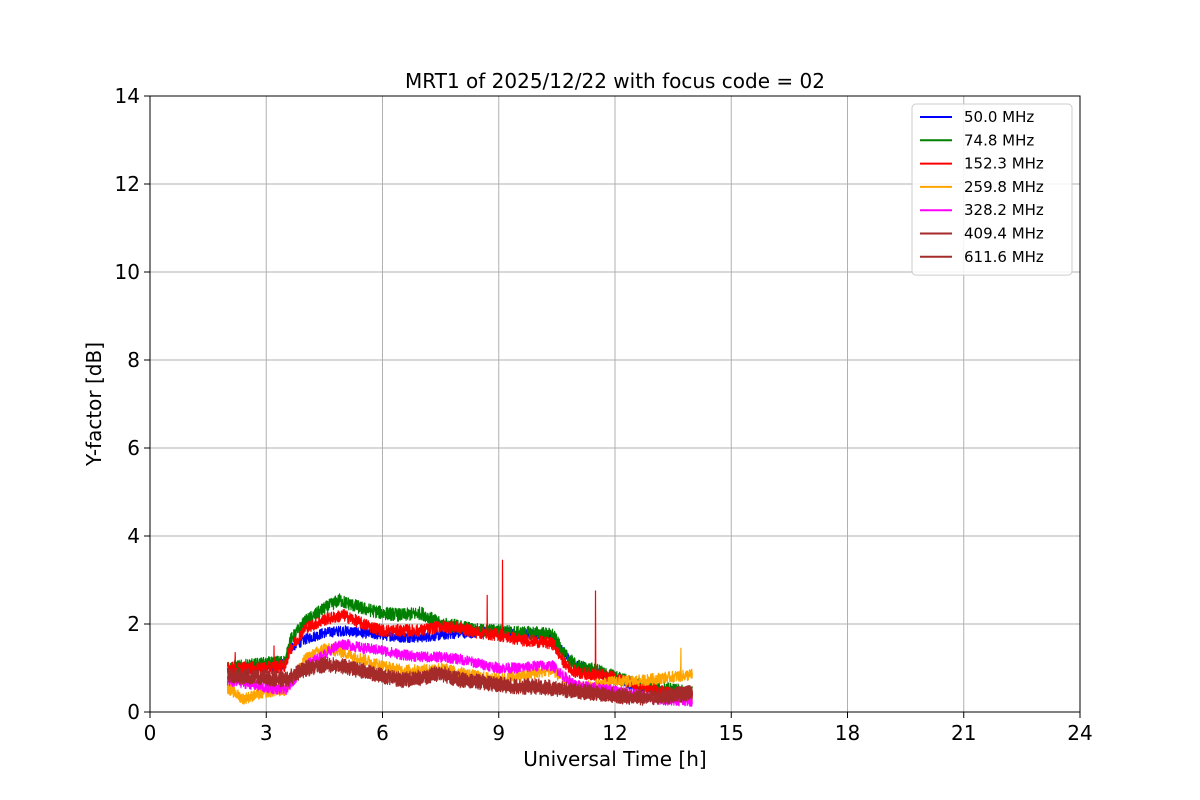 The width and height of the screenshot is (1200, 800). Describe the element at coordinates (127, 96) in the screenshot. I see `y-tick-label: 14` at that location.